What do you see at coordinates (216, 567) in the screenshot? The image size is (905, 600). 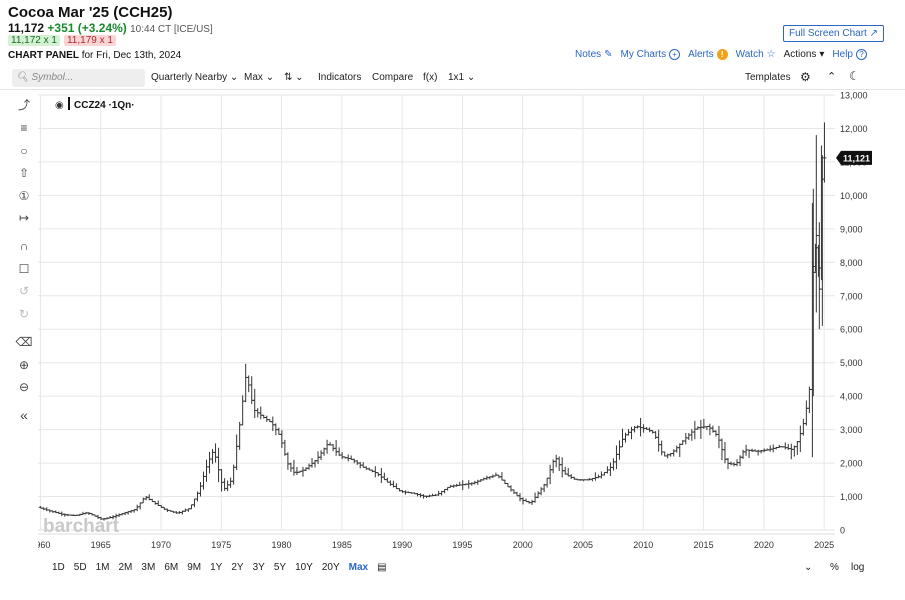 I see `period-1y: 1Y` at bounding box center [216, 567].